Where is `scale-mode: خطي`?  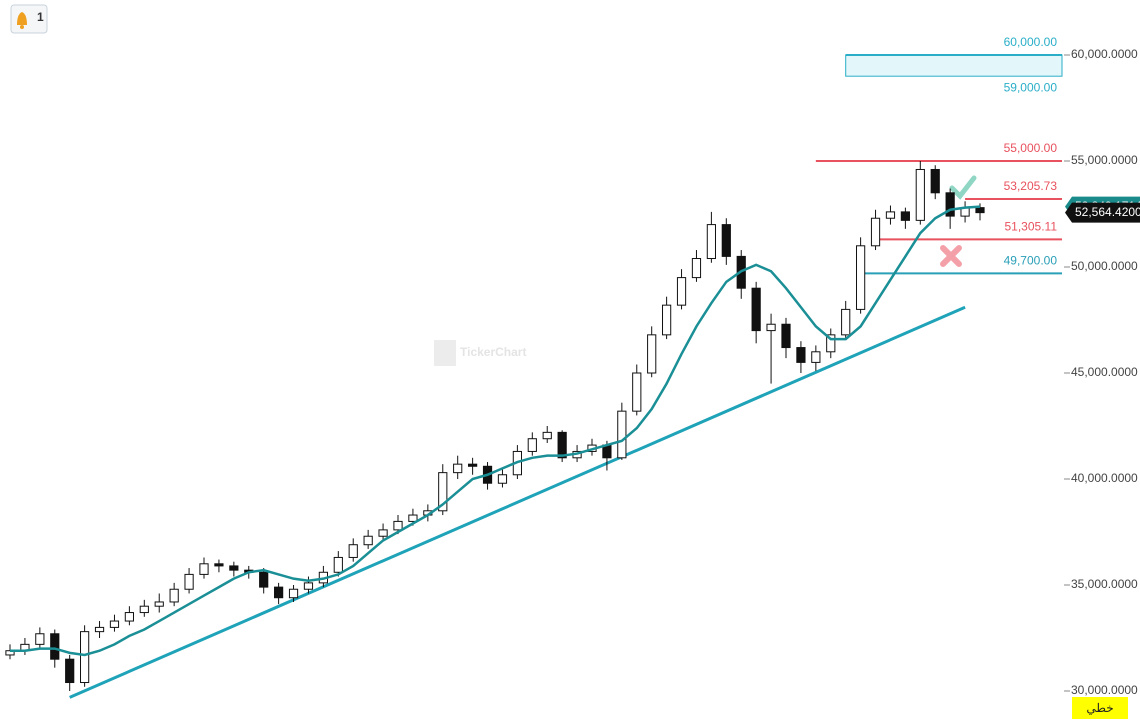 scale-mode: خطي is located at coordinates (1099, 708).